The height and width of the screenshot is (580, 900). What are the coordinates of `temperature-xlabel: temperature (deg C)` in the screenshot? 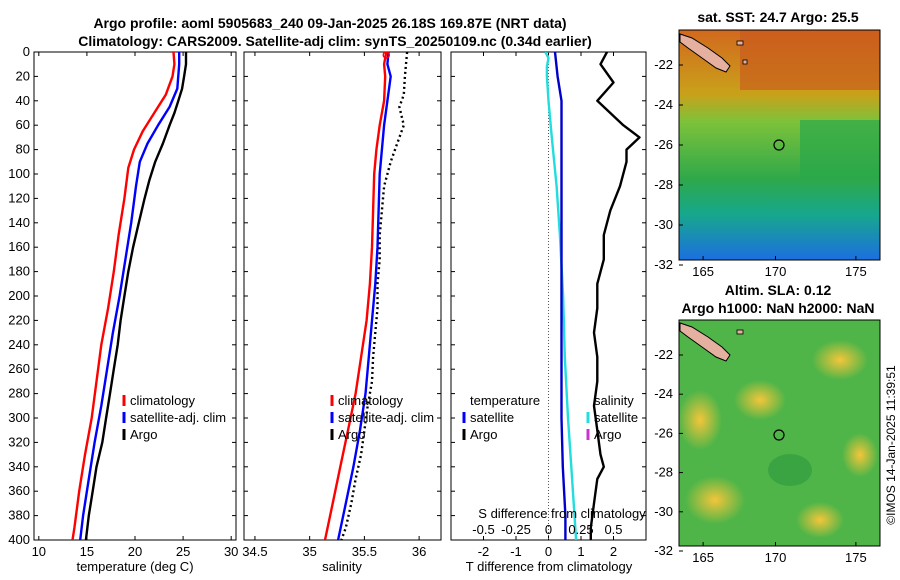 It's located at (134, 566).